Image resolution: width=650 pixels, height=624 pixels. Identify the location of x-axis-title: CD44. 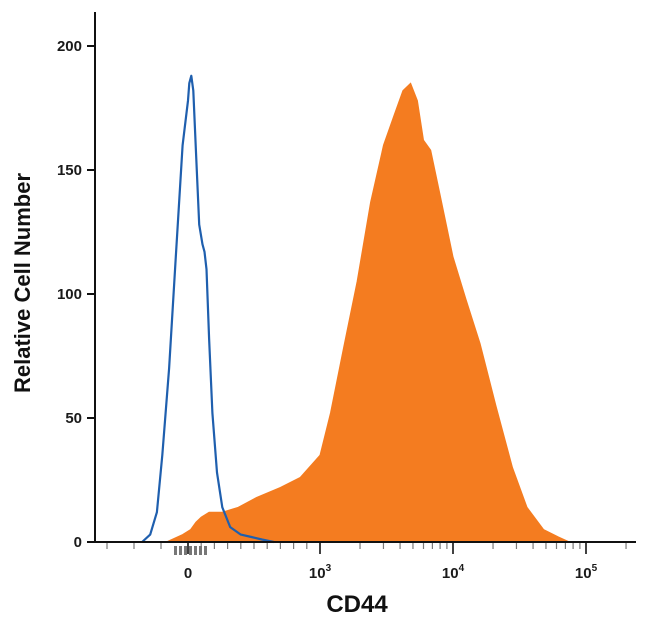
(357, 604).